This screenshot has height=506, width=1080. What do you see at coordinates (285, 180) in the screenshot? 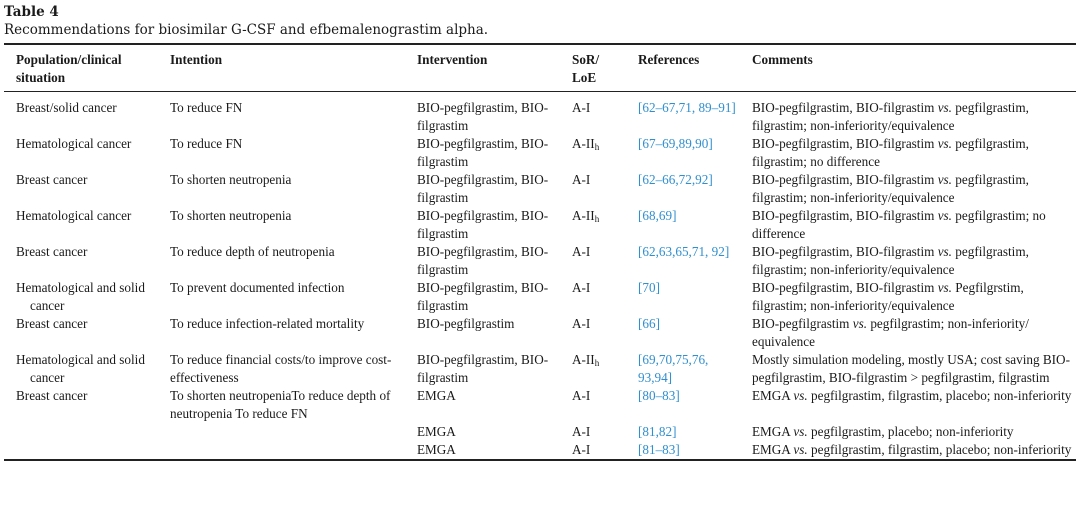
I see `intention-text: To shorten neutropenia` at bounding box center [285, 180].